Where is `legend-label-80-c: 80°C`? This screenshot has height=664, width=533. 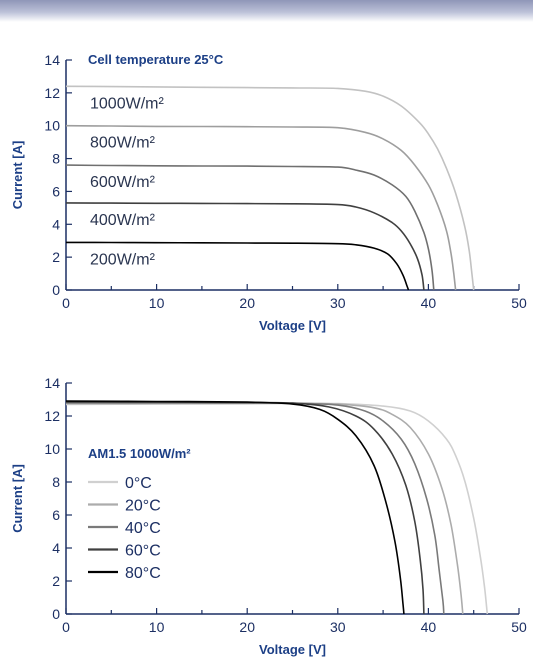 legend-label-80-c: 80°C is located at coordinates (143, 573).